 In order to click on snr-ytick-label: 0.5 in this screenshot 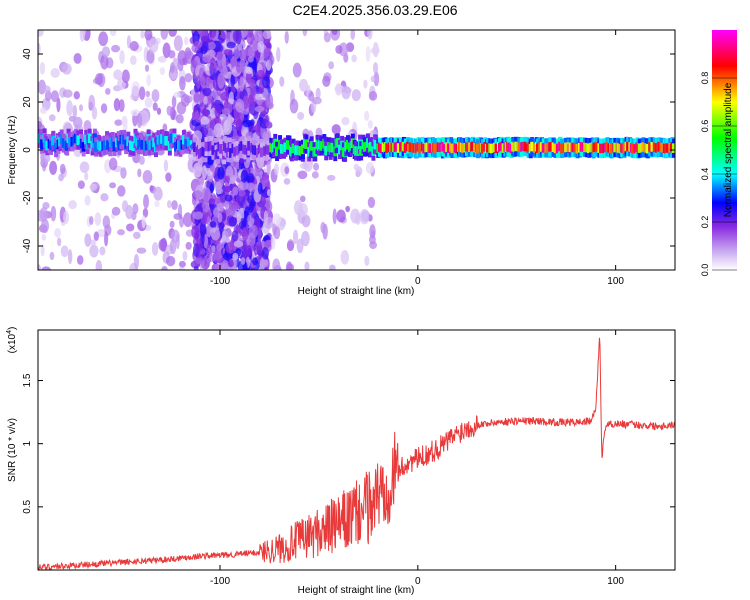, I will do `click(27, 506)`.